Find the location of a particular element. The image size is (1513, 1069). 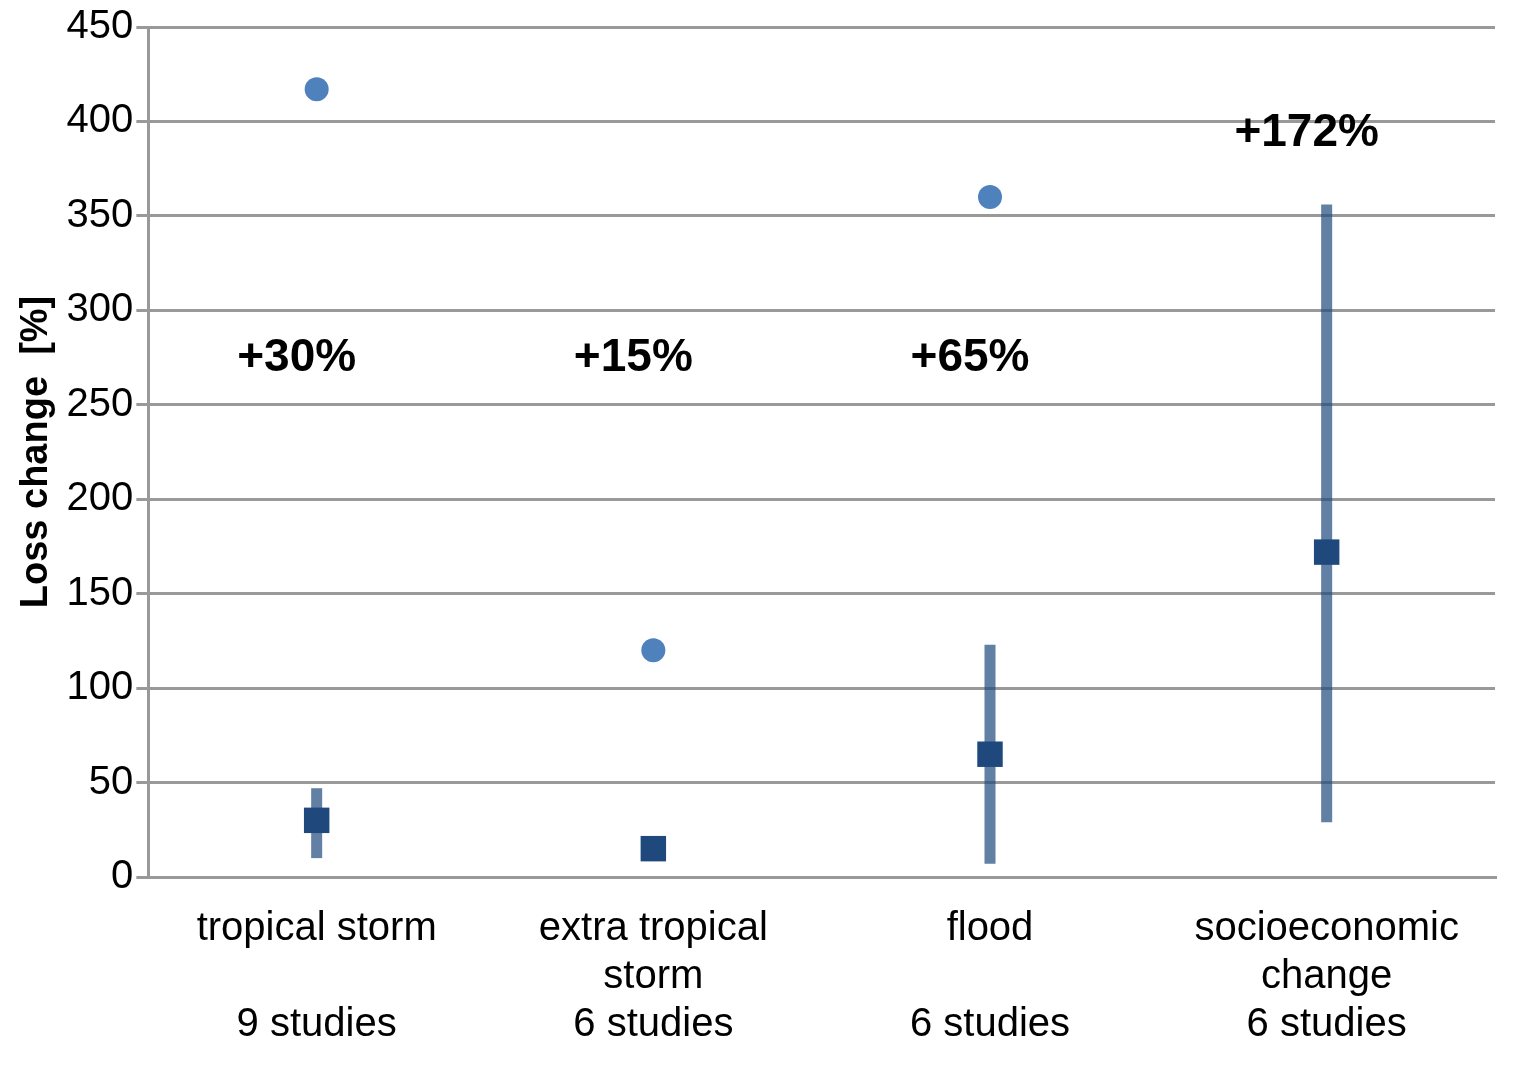

annotation: +30% is located at coordinates (297, 355).